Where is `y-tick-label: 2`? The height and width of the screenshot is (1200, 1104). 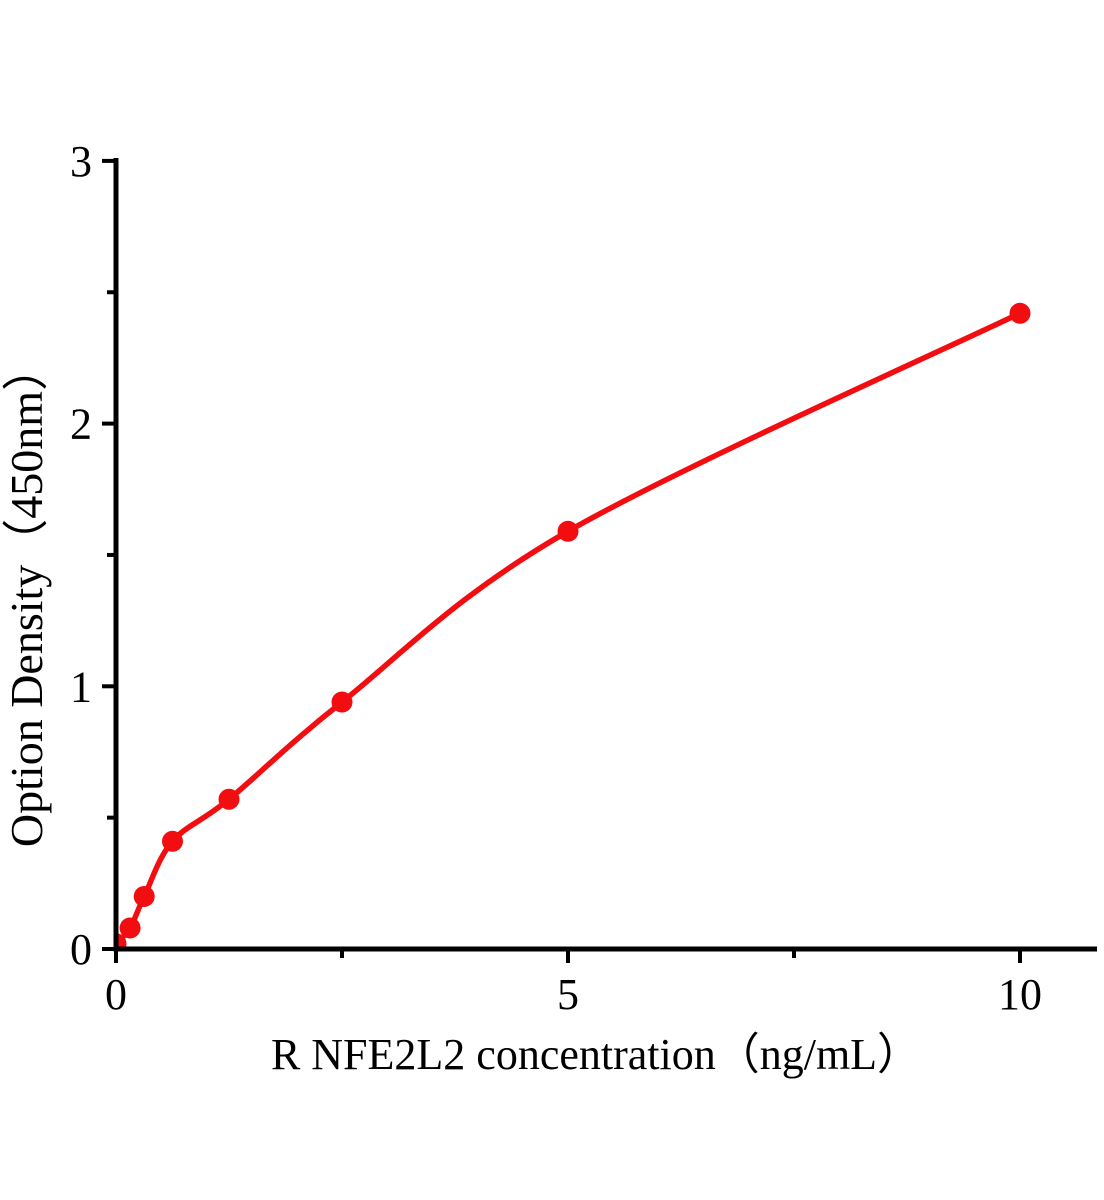 y-tick-label: 2 is located at coordinates (81, 424).